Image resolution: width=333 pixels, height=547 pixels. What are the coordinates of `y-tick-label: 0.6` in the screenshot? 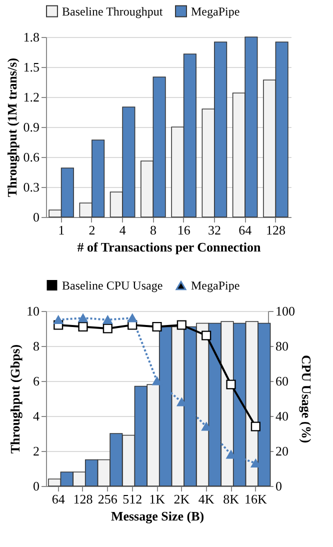 It's located at (31, 157).